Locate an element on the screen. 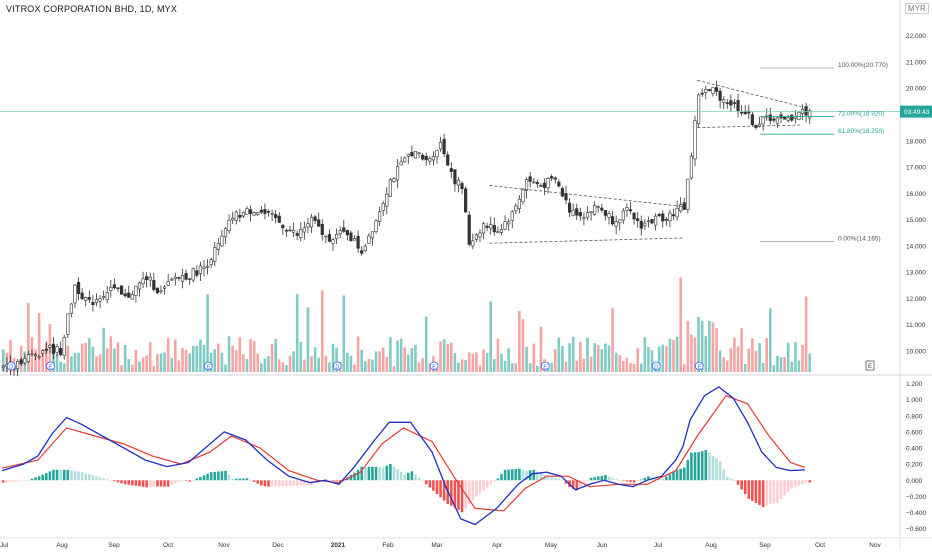  time-tick-label: Nov is located at coordinates (224, 545).